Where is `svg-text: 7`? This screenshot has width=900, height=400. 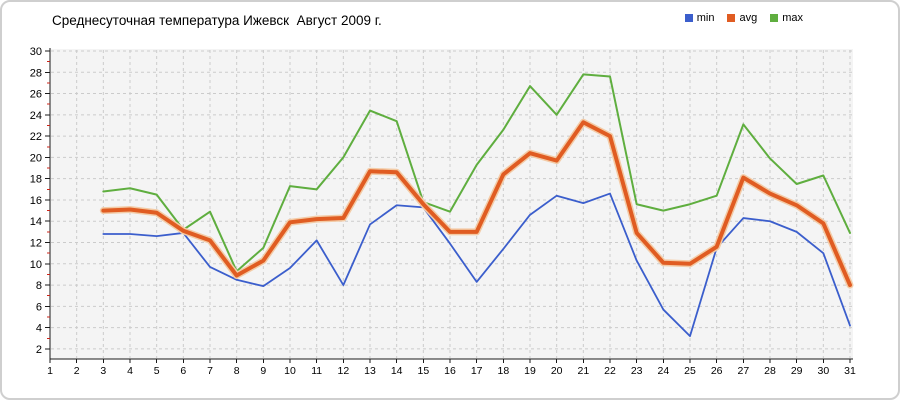
svg-text: 7 is located at coordinates (210, 371).